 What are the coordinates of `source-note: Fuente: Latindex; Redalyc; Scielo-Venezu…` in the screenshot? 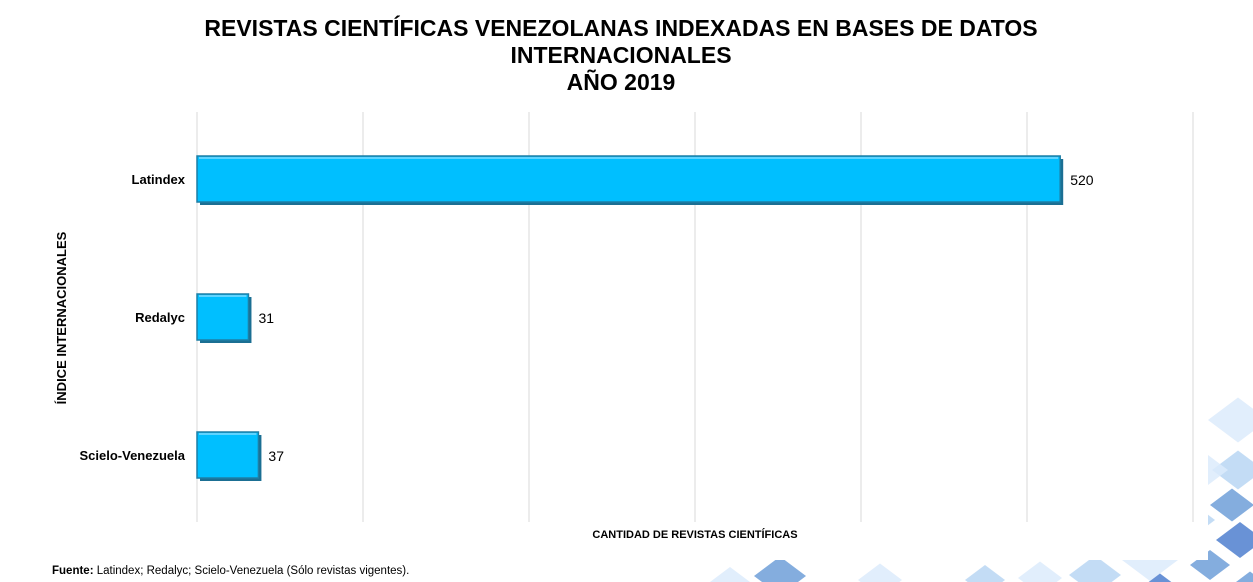 It's located at (230, 571).